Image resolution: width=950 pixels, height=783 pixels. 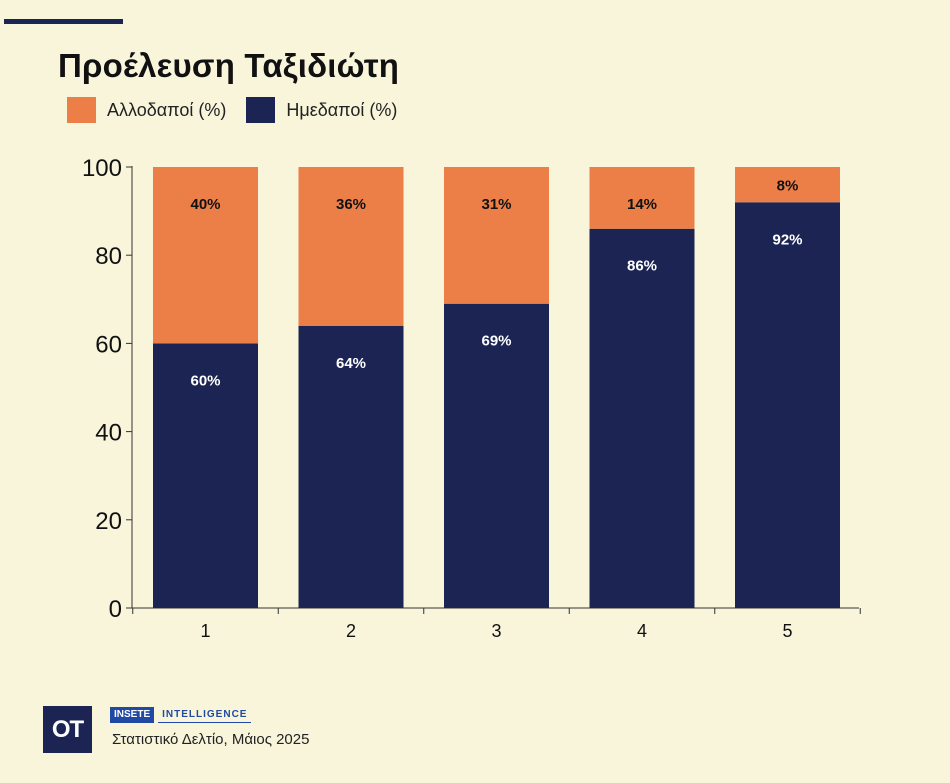 What do you see at coordinates (108, 433) in the screenshot?
I see `y-tick-label: 40` at bounding box center [108, 433].